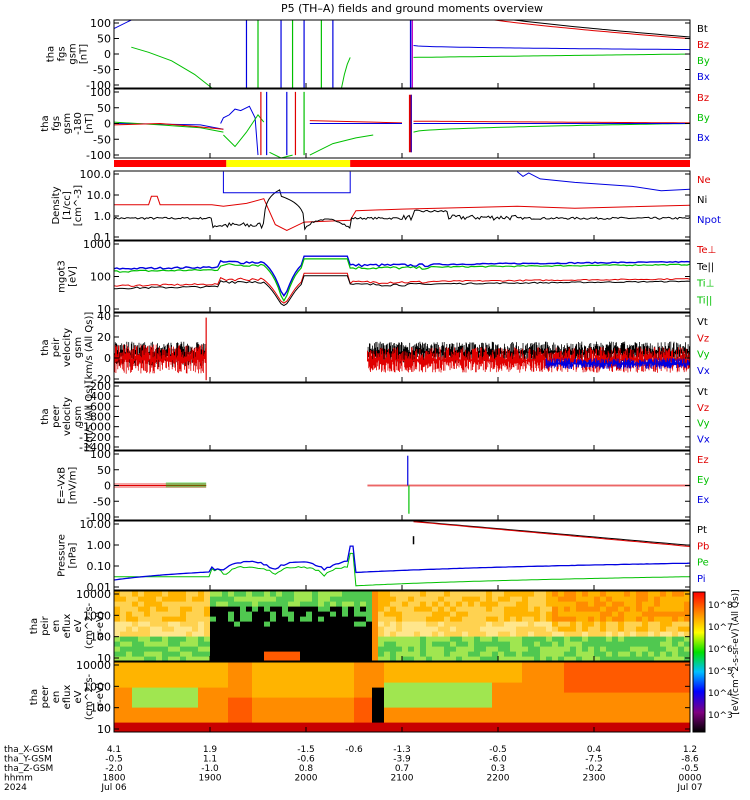 The height and width of the screenshot is (800, 750). I want to click on ytick-label: 0, so click(107, 124).